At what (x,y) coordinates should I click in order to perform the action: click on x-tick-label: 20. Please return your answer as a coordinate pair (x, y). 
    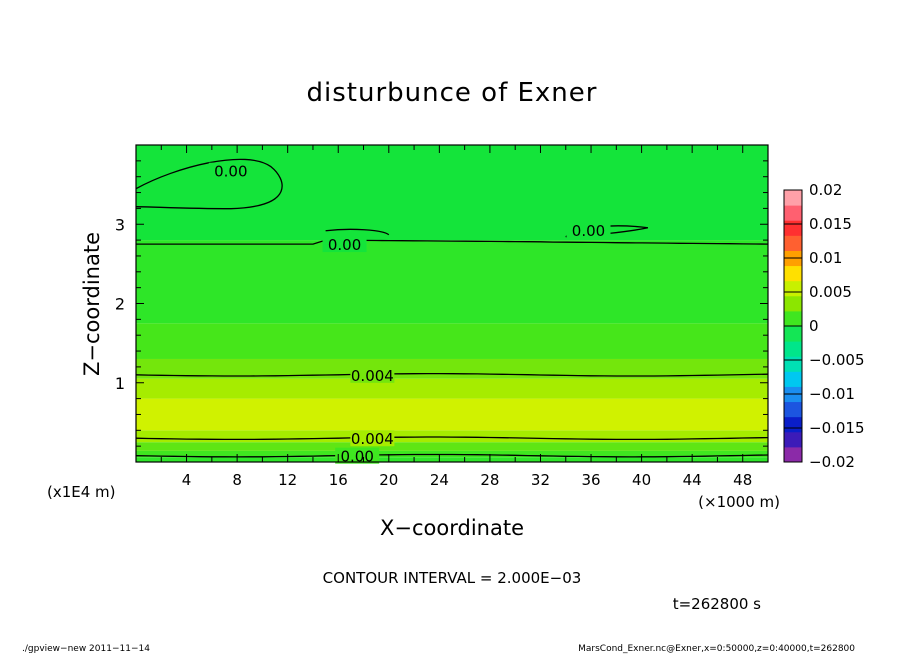
    Looking at the image, I should click on (388, 480).